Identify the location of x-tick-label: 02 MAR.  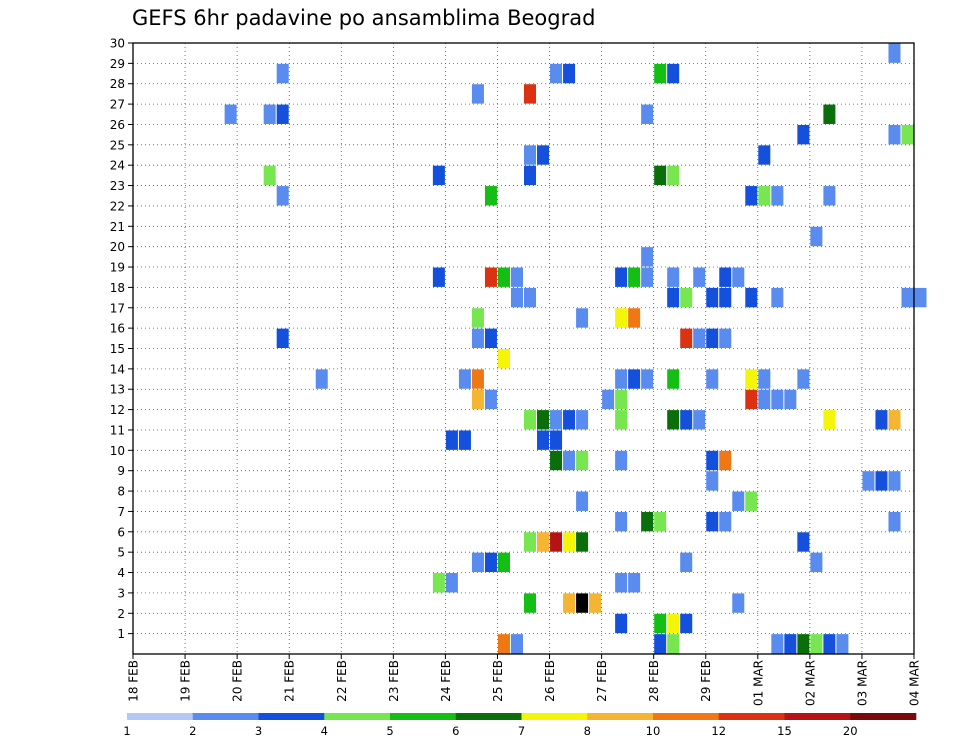
(810, 683).